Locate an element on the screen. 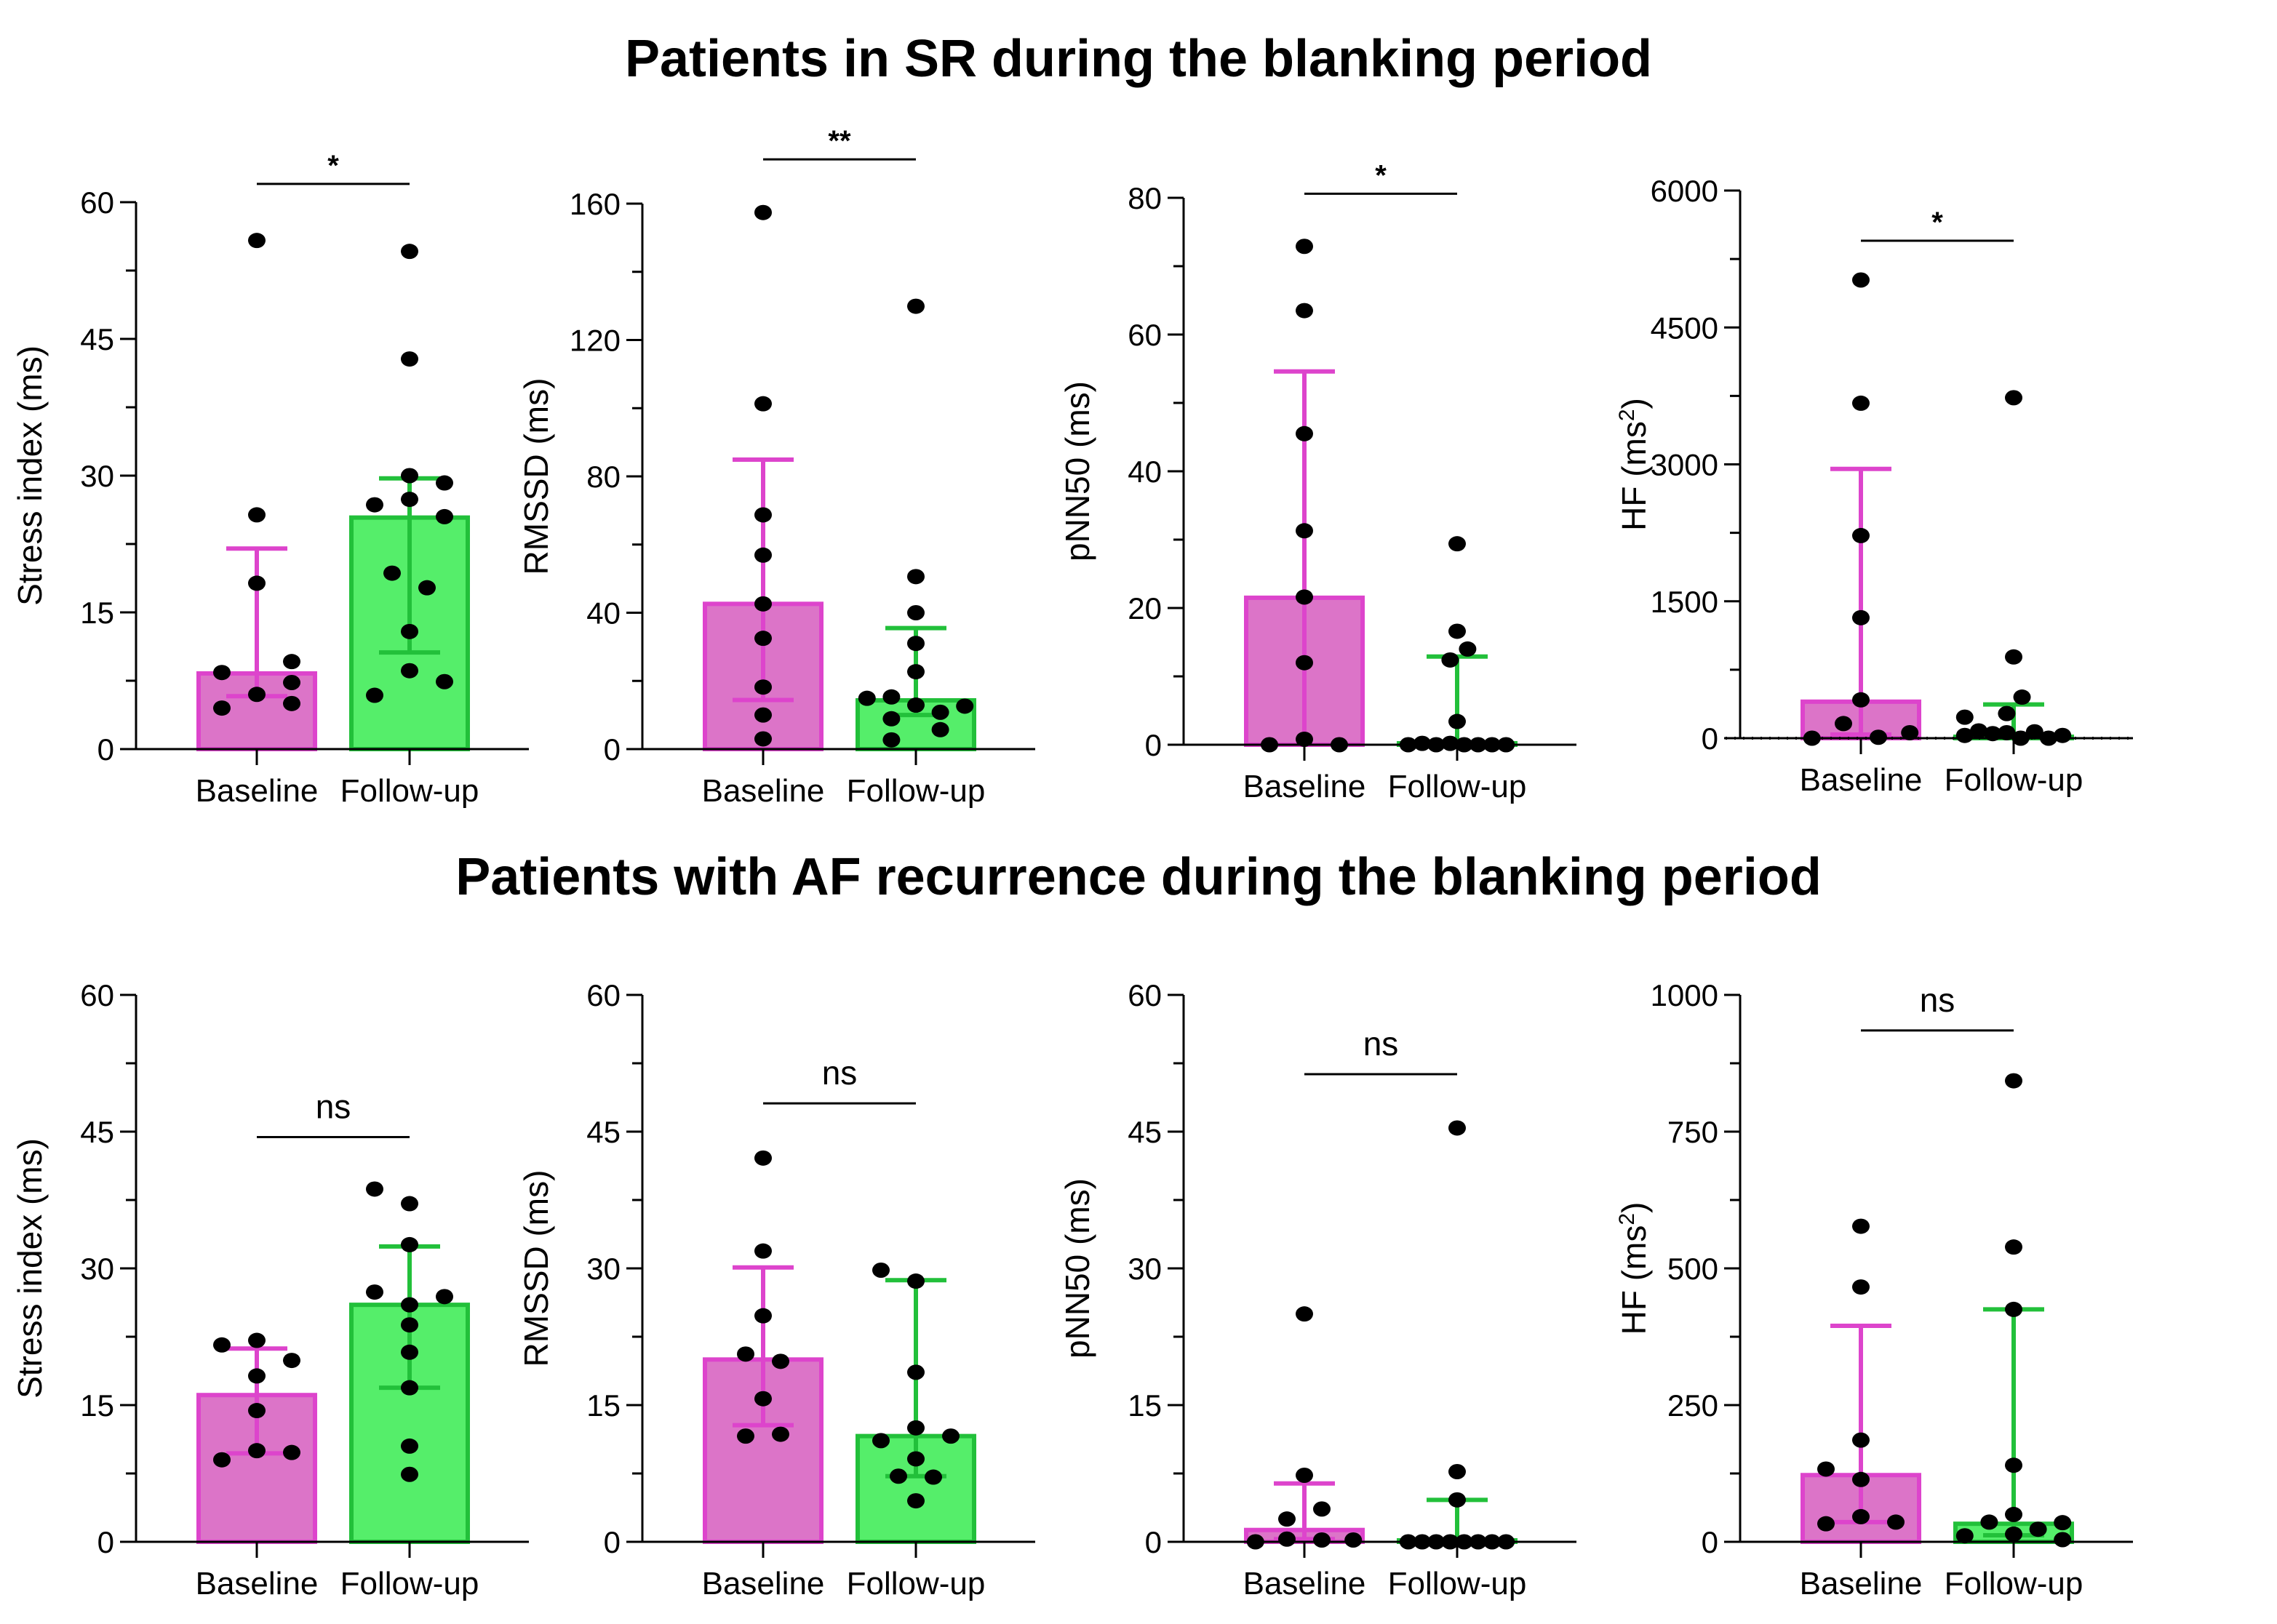 The width and height of the screenshot is (2277, 1624). y-axis-label-superscript: 2 is located at coordinates (1627, 415).